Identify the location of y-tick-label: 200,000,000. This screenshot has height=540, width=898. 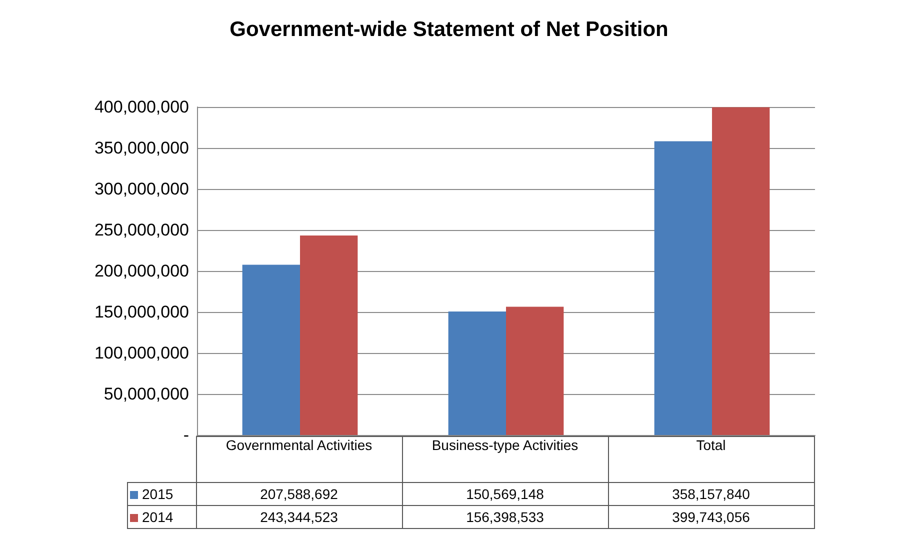
(141, 271).